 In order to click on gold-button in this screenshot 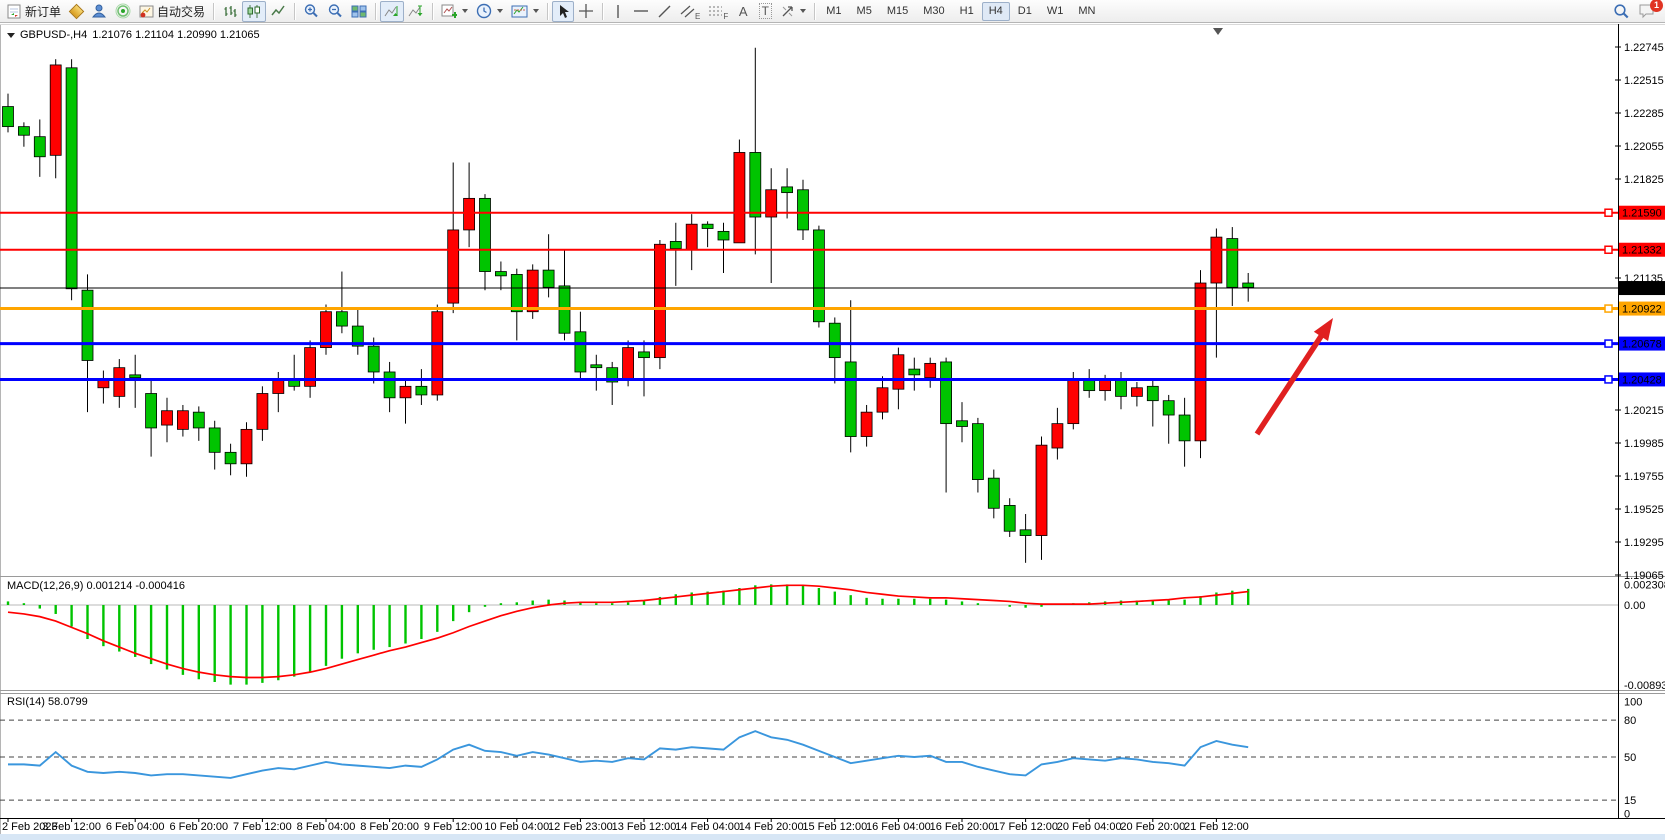, I will do `click(76, 11)`.